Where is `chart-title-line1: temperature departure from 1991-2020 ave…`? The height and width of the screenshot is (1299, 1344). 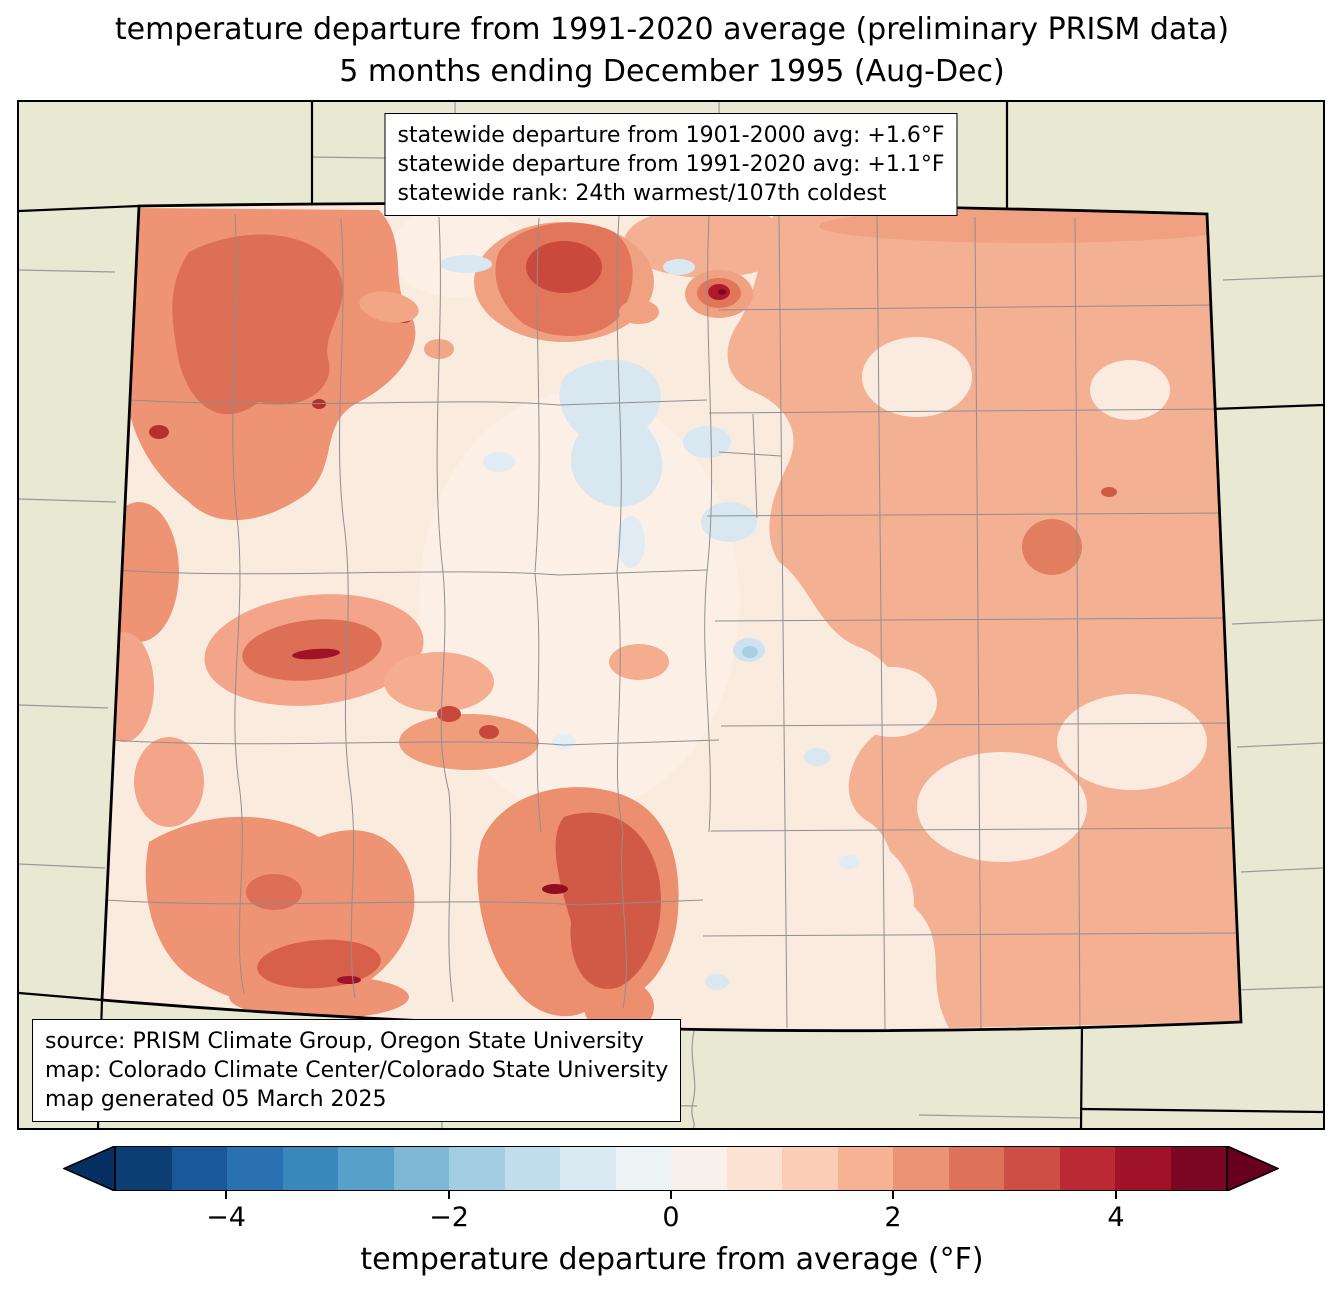
chart-title-line1: temperature departure from 1991-2020 ave… is located at coordinates (672, 29).